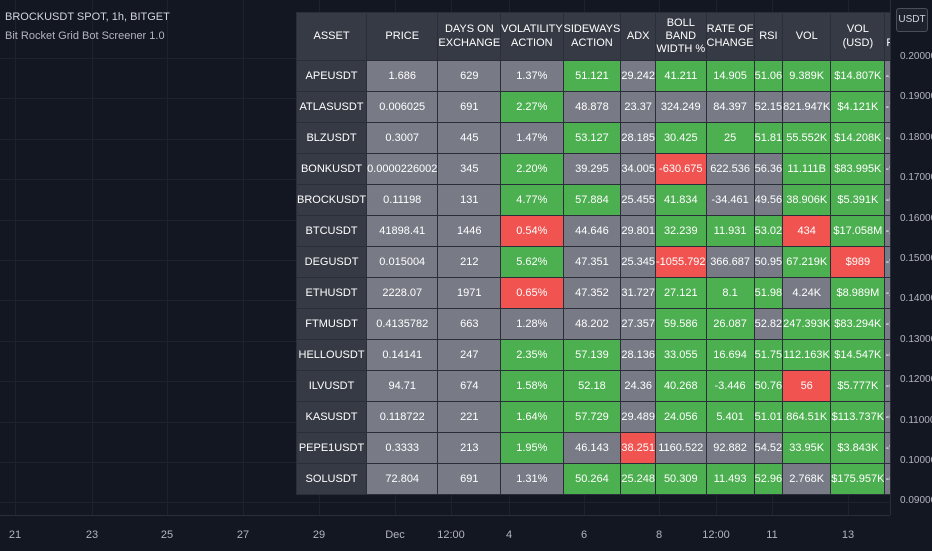 Image resolution: width=932 pixels, height=551 pixels. I want to click on asset-cell: HELLOUSDT, so click(332, 355).